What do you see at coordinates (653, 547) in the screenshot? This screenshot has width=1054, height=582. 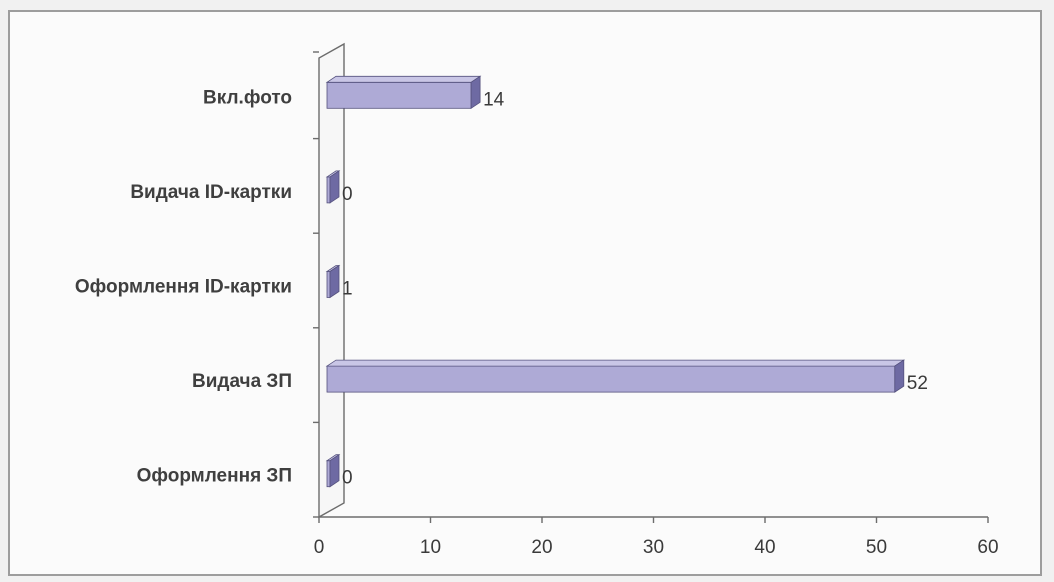 I see `x-tick-label: 30` at bounding box center [653, 547].